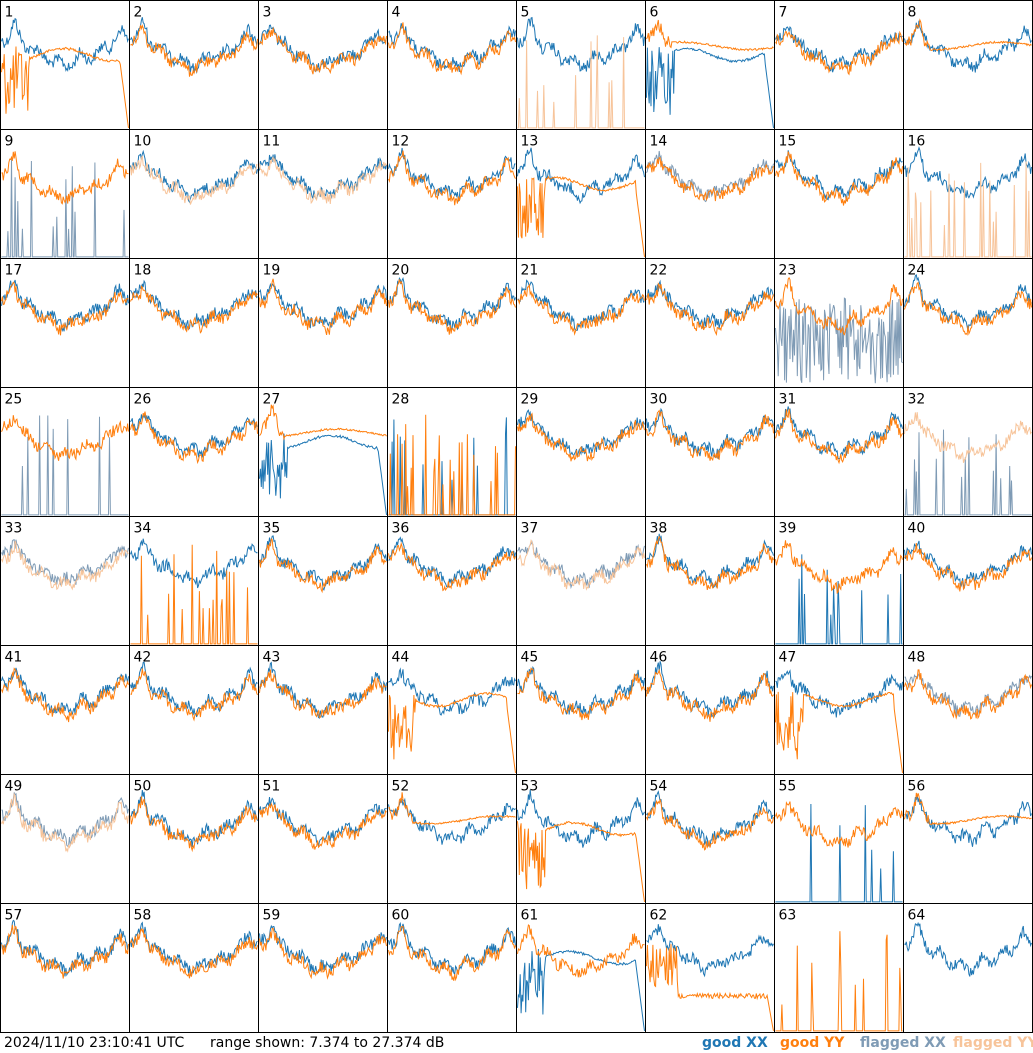  Describe the element at coordinates (710, 839) in the screenshot. I see `panel-54: 54` at that location.